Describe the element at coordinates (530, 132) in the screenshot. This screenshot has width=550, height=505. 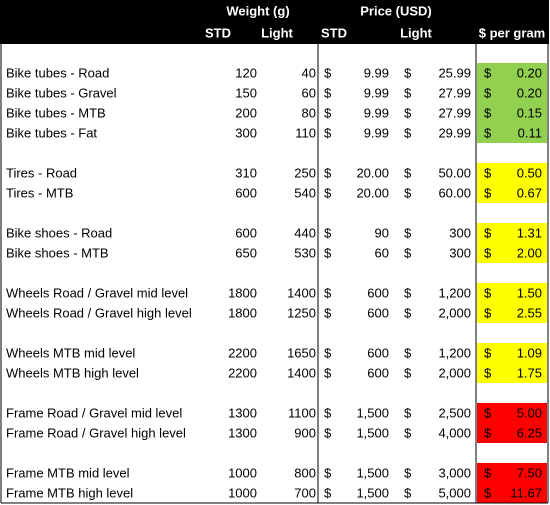
I see `per-gram: 0.11` at that location.